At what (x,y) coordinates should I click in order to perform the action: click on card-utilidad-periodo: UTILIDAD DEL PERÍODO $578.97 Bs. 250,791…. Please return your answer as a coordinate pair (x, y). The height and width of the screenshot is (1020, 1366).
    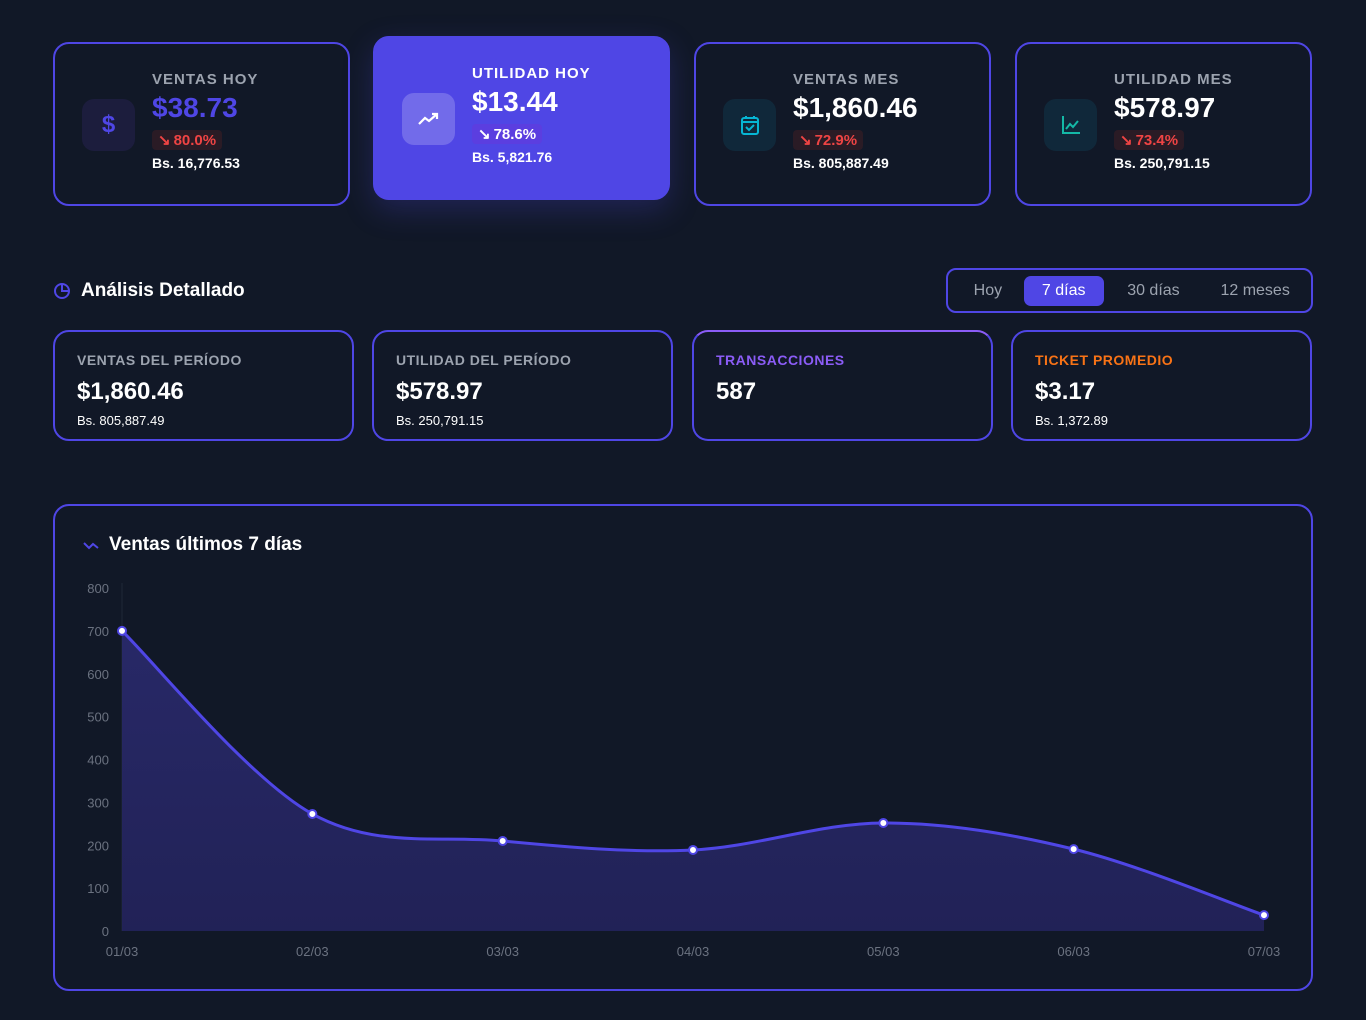
    Looking at the image, I should click on (522, 385).